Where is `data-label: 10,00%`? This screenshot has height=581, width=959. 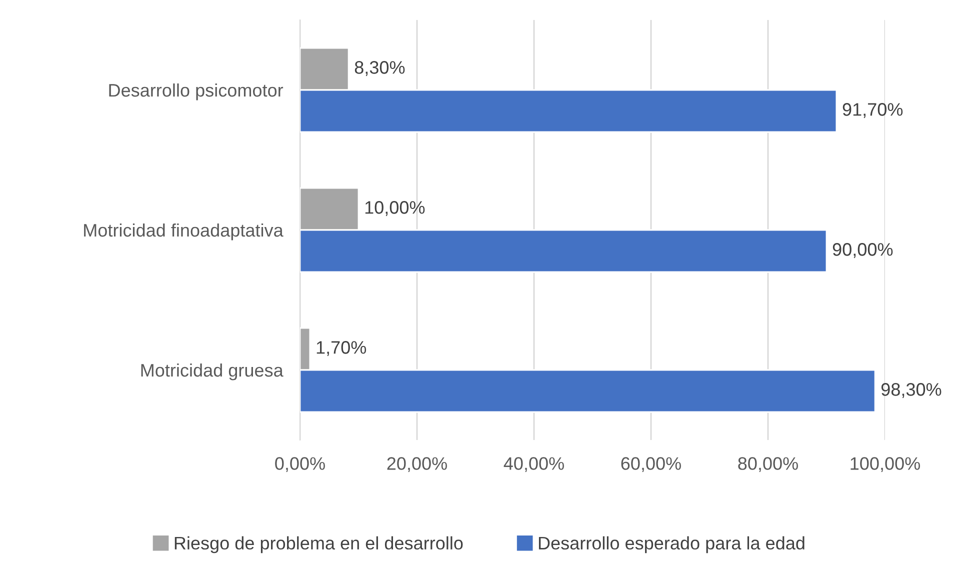
data-label: 10,00% is located at coordinates (395, 208).